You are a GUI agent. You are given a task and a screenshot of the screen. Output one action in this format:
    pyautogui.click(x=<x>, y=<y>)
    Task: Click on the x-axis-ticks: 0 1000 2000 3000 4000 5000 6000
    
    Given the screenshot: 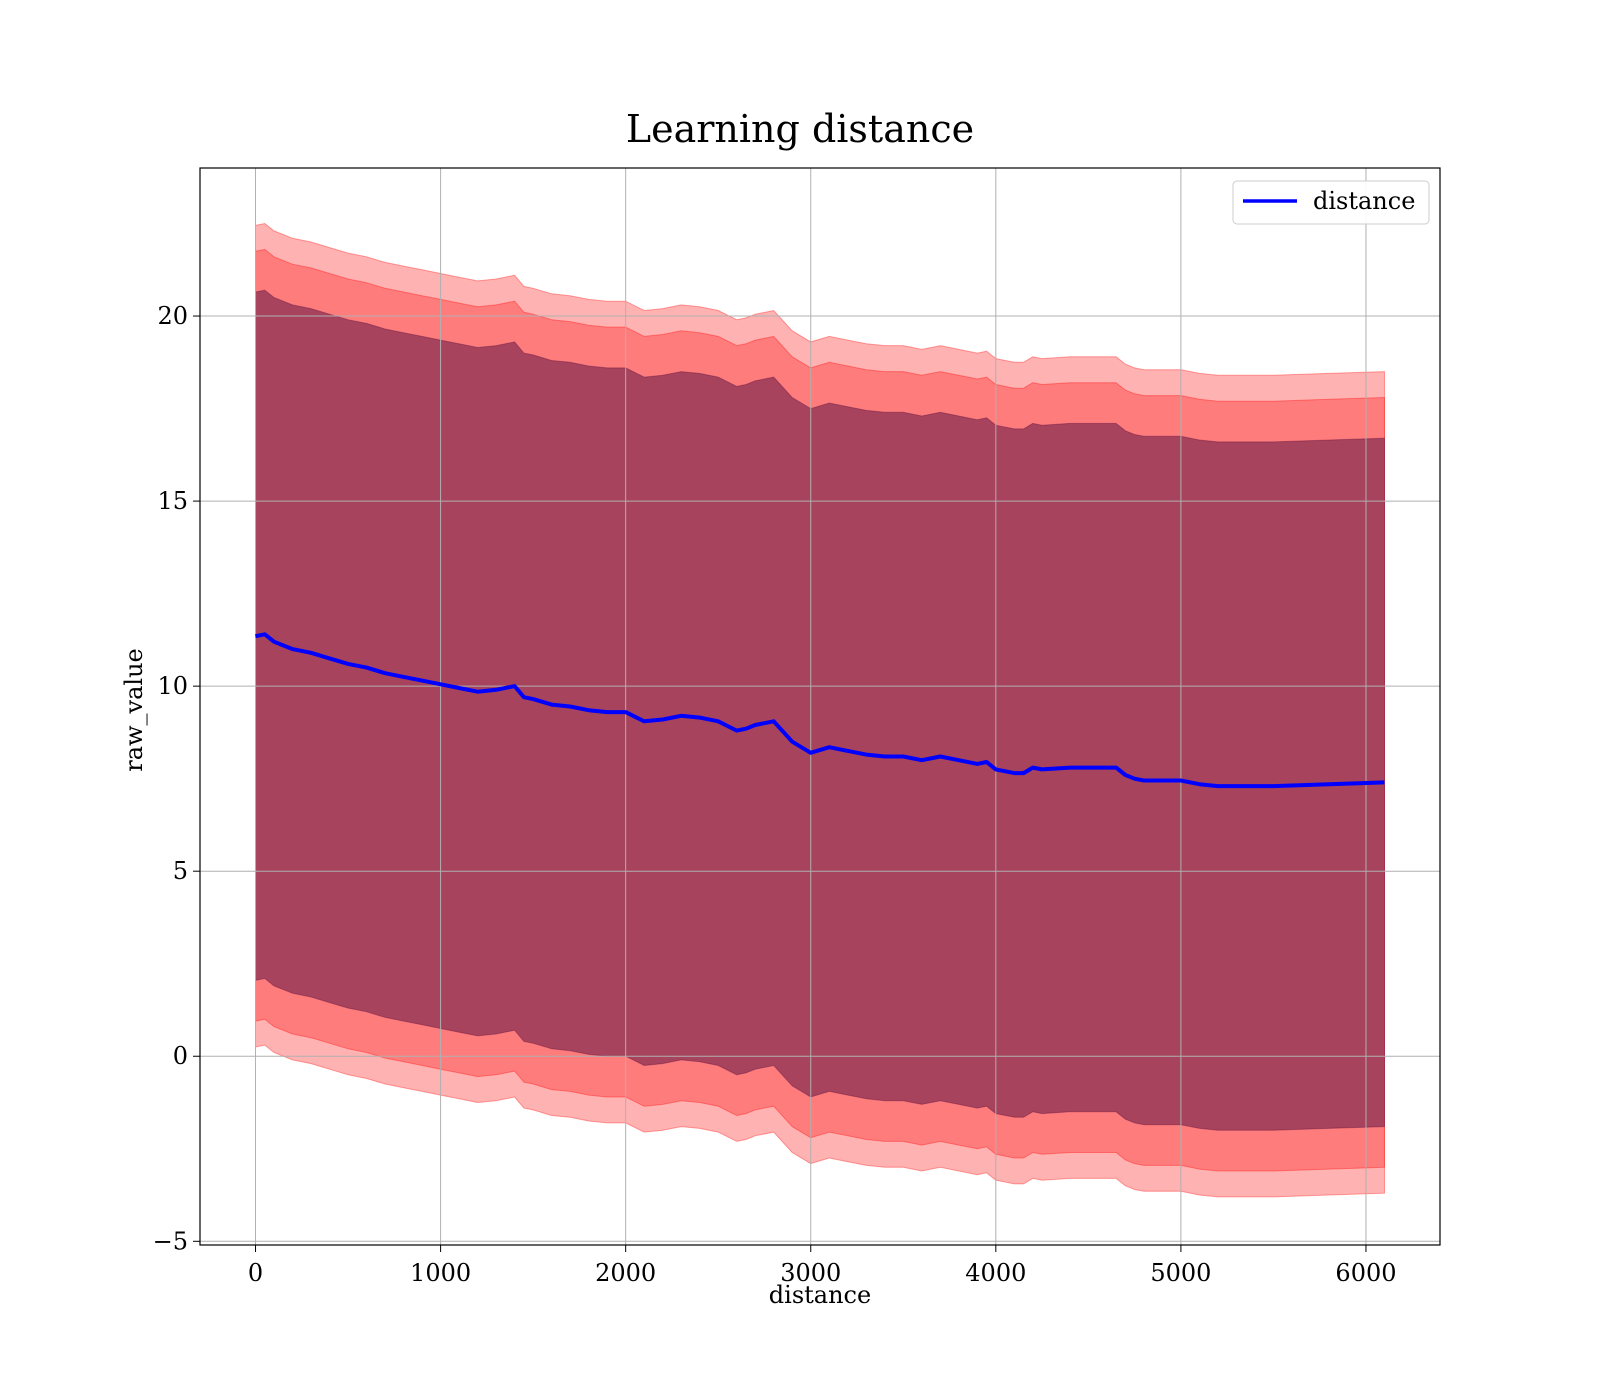 What is the action you would take?
    pyautogui.click(x=822, y=1266)
    